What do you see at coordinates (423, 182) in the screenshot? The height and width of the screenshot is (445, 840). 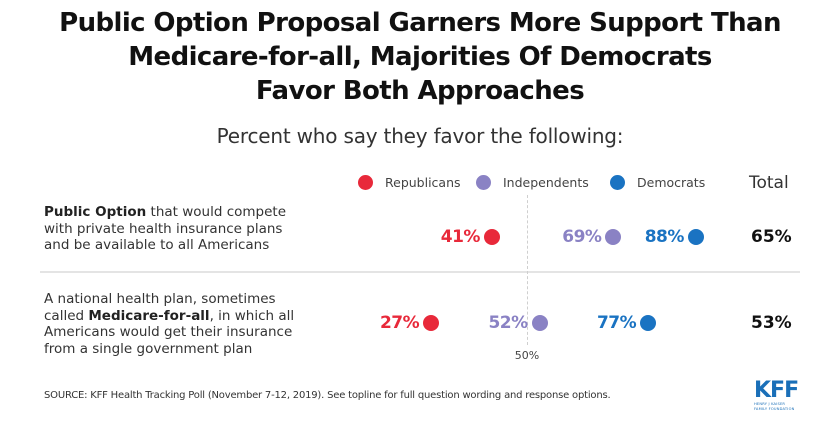 I see `legend-label-republicans: Republicans` at bounding box center [423, 182].